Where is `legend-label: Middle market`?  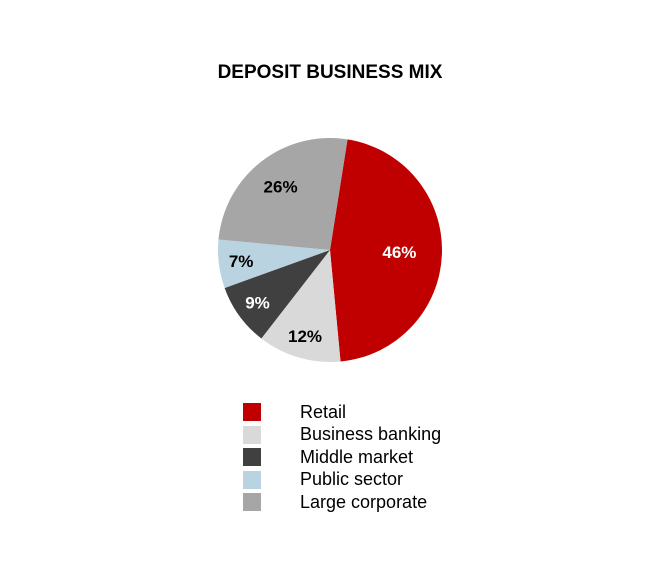
legend-label: Middle market is located at coordinates (357, 456).